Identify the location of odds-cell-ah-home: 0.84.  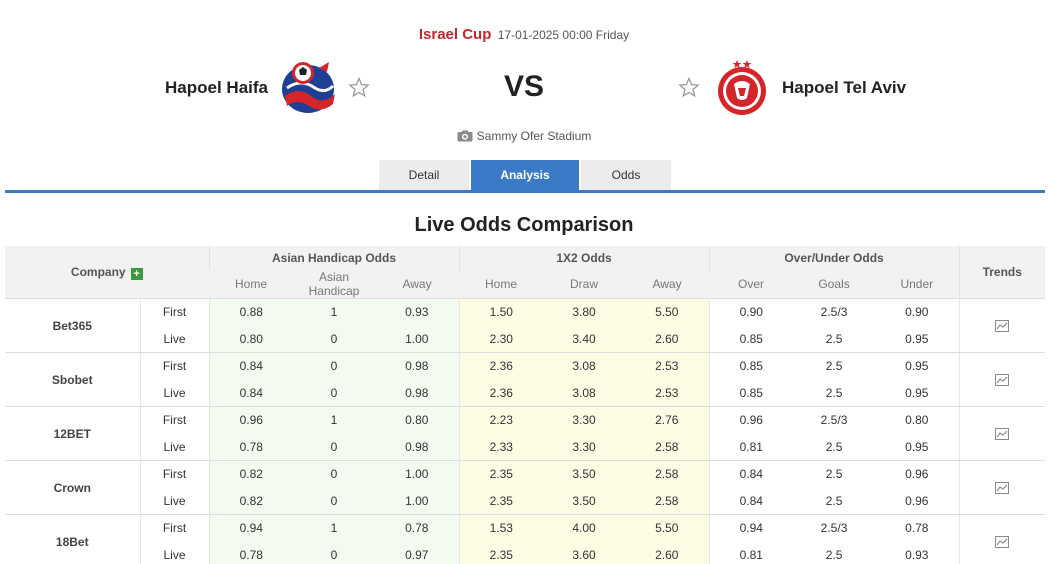
(250, 366).